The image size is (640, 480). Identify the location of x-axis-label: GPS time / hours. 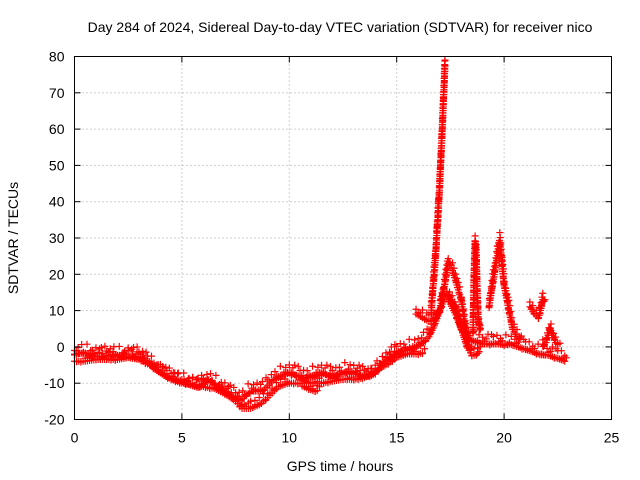
(340, 466).